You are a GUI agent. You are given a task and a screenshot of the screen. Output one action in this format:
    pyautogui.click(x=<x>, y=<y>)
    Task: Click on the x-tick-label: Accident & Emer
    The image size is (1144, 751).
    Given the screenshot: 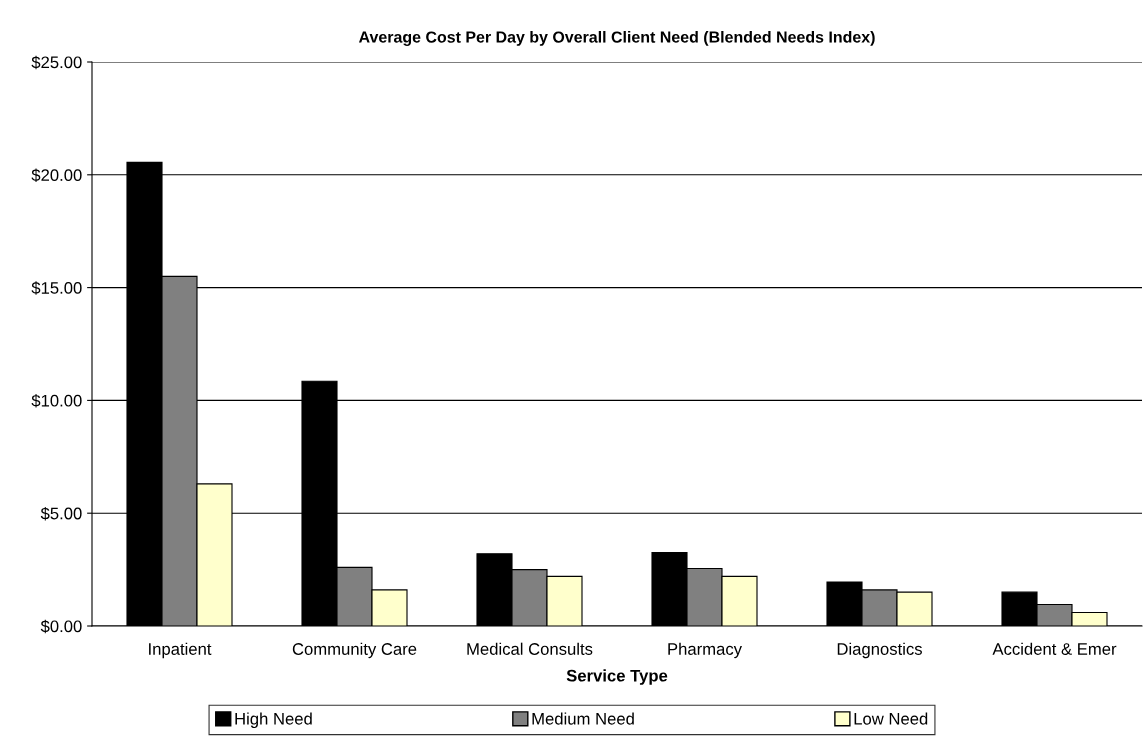 What is the action you would take?
    pyautogui.click(x=1054, y=648)
    